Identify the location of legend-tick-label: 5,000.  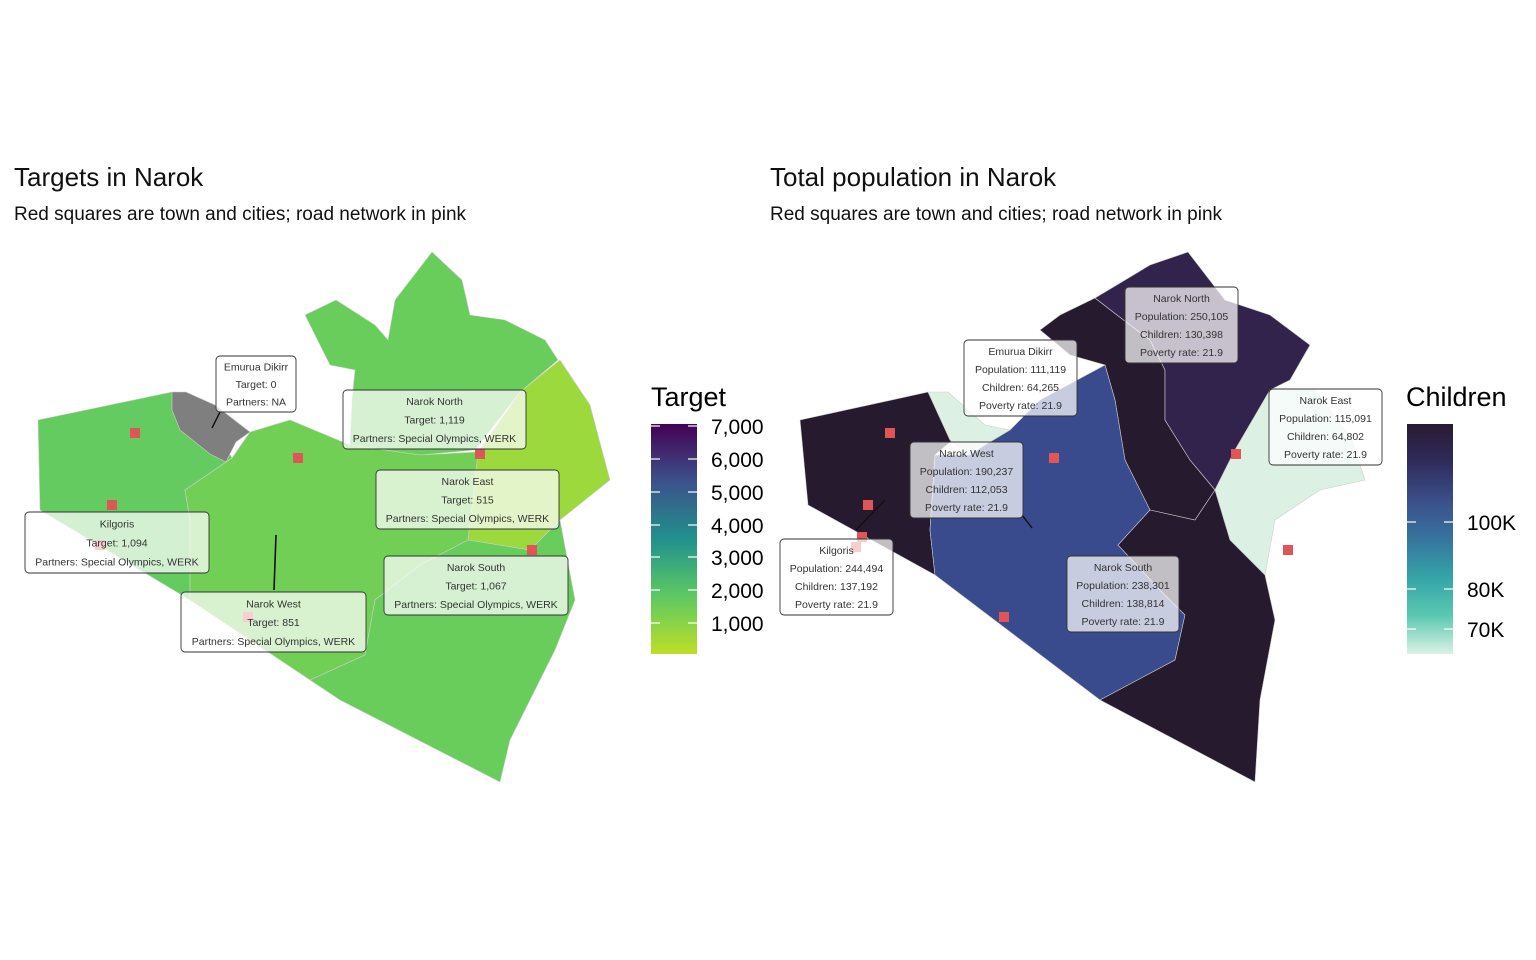
(737, 493).